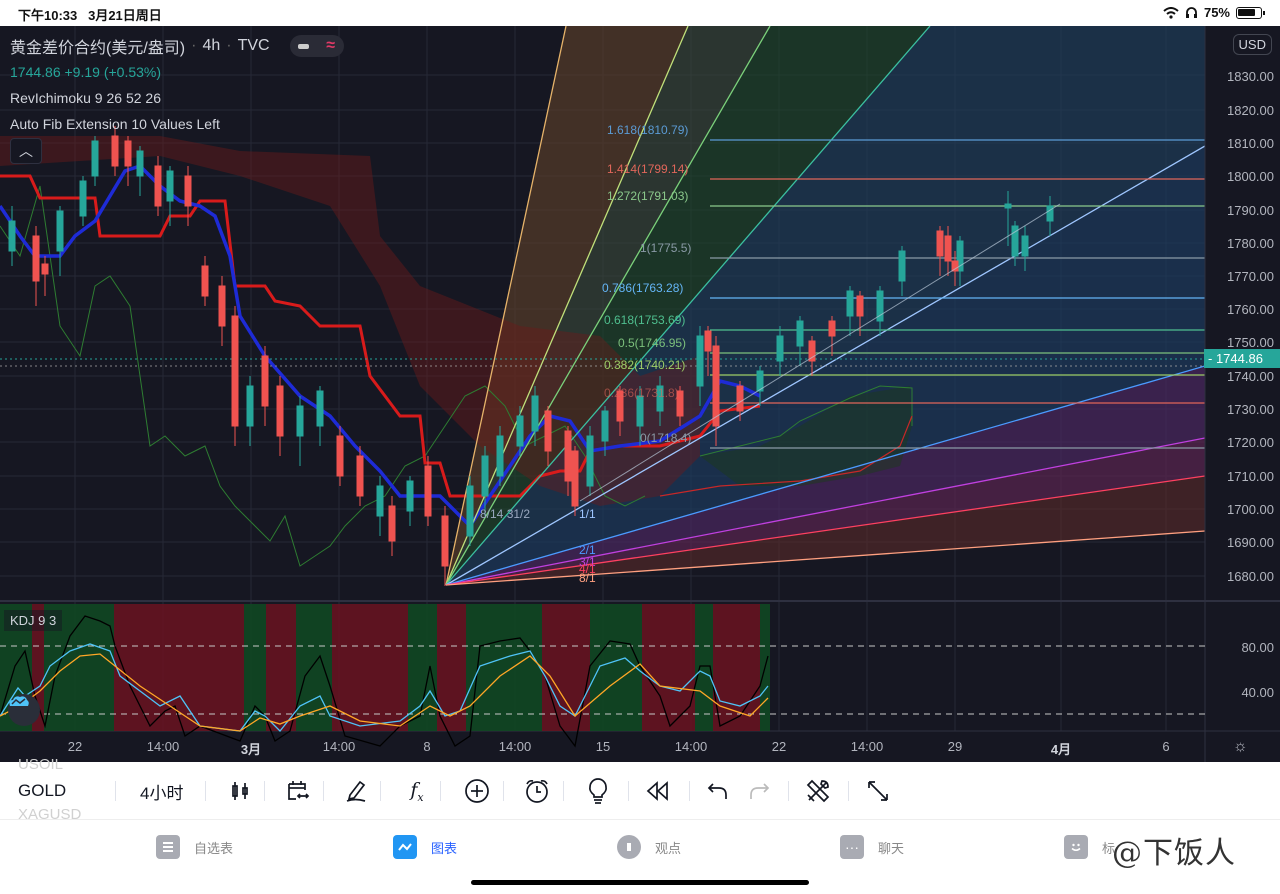 This screenshot has height=894, width=1280. I want to click on symbol-current: GOLD, so click(42, 790).